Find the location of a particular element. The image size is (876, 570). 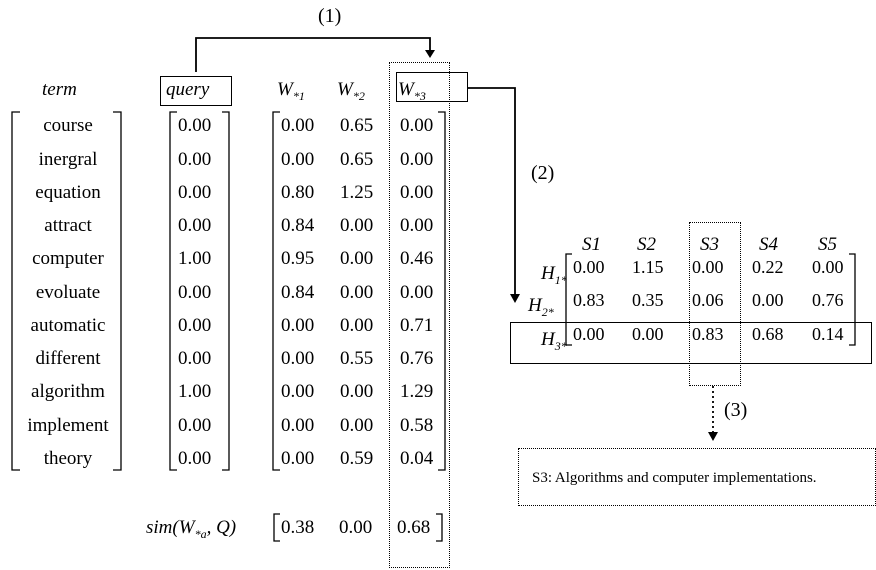

h-cell: 0.76 is located at coordinates (828, 300).